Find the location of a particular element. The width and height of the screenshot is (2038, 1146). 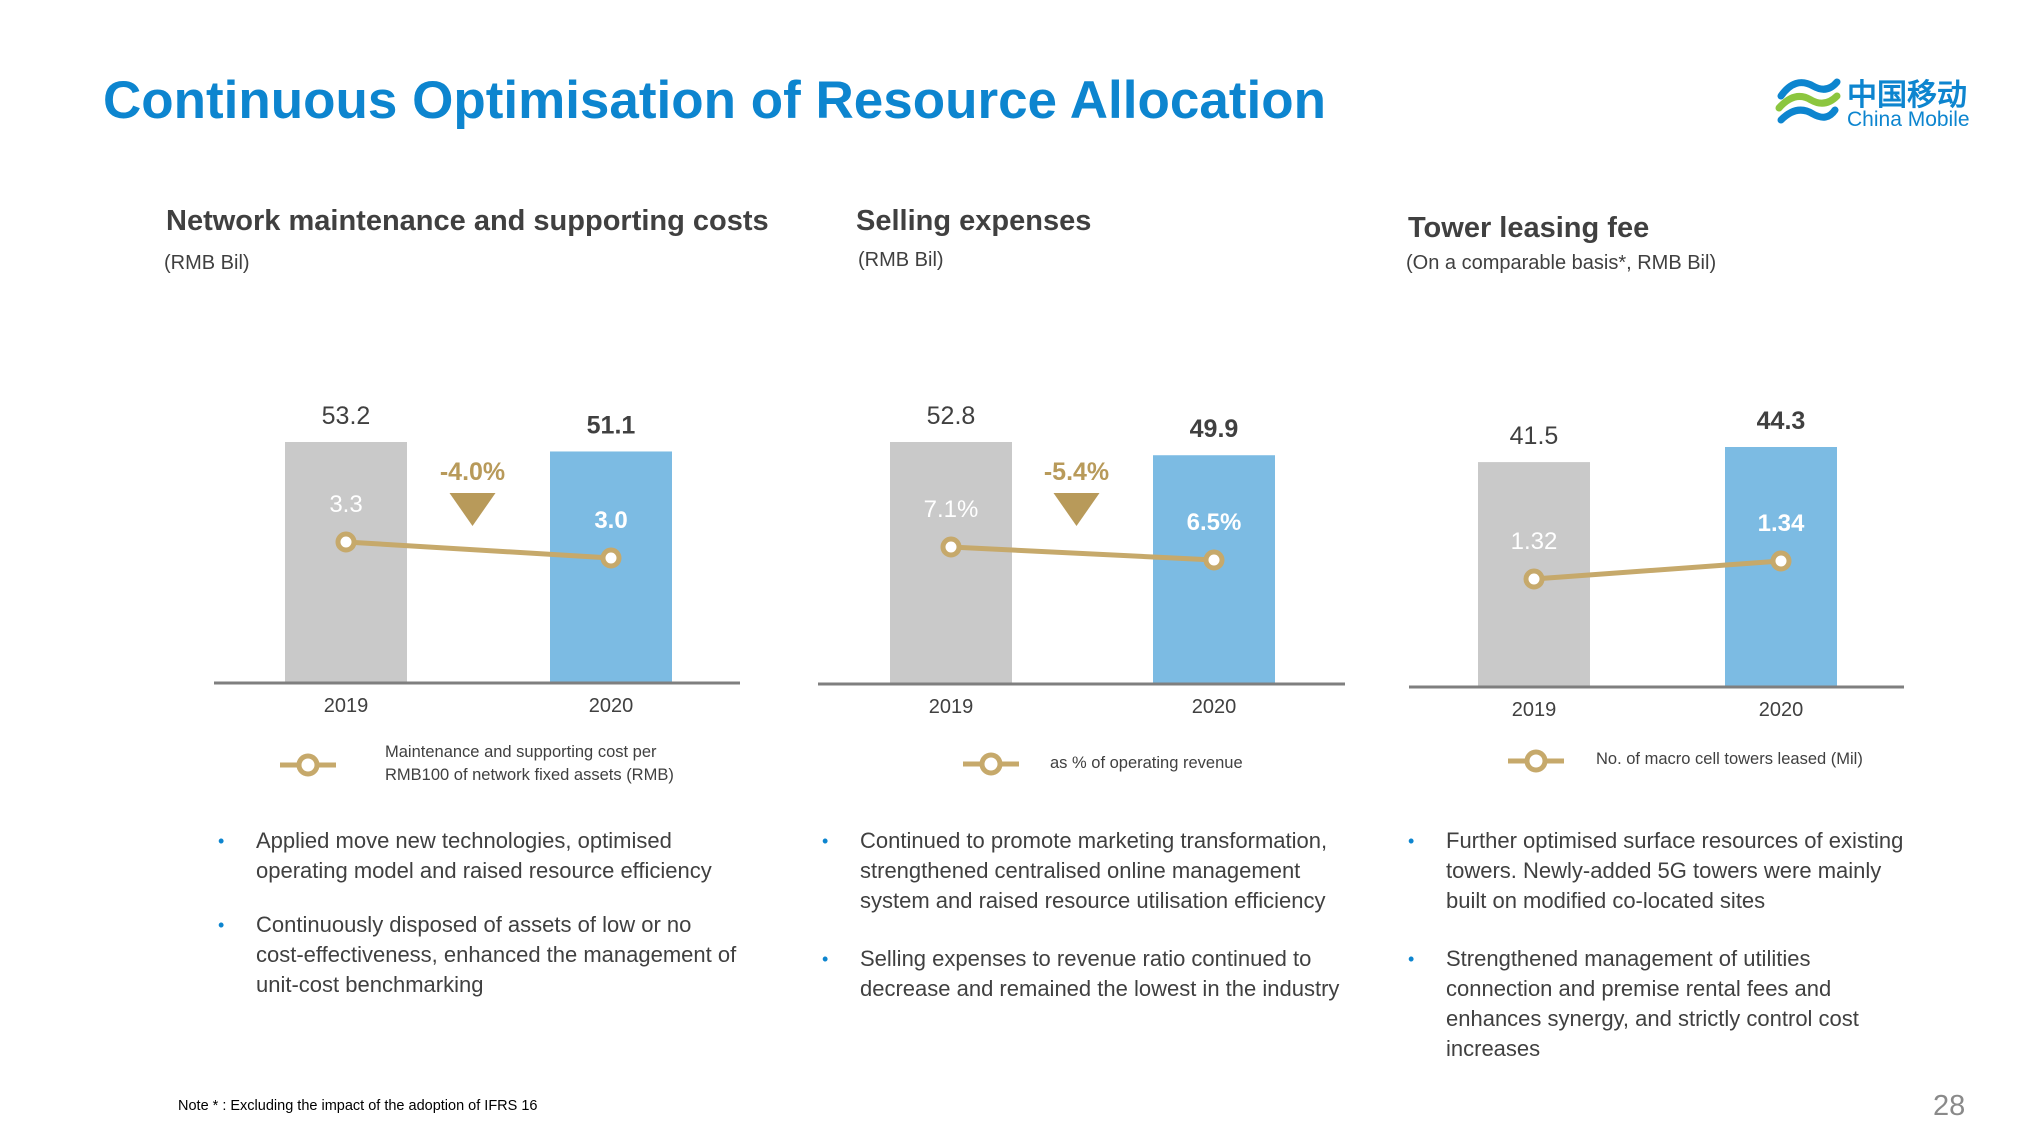

legend-label-line1: as % of operating revenue is located at coordinates (1146, 763).